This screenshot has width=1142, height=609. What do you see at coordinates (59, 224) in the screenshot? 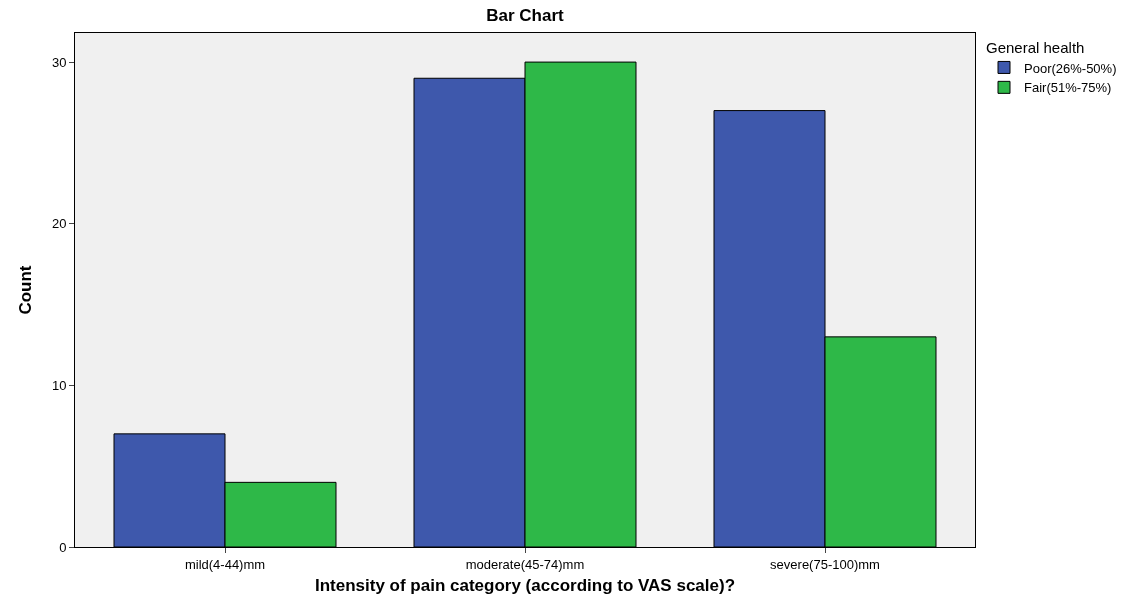
I see `y-tick-label: 20` at bounding box center [59, 224].